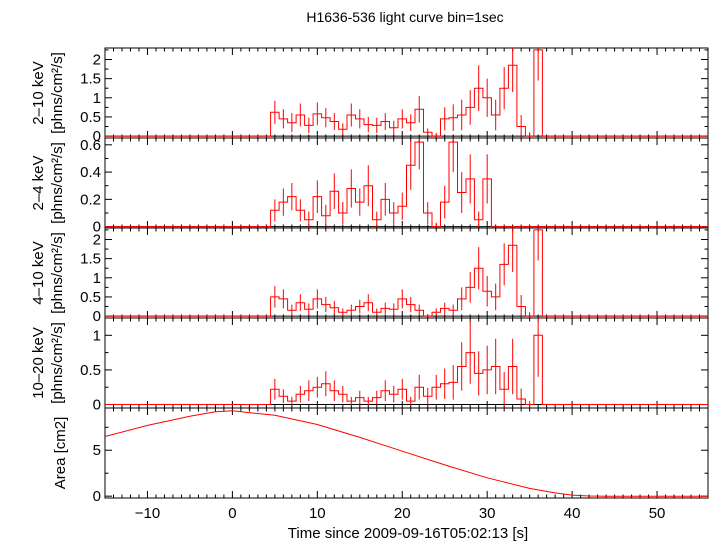 The width and height of the screenshot is (713, 541). Describe the element at coordinates (38, 182) in the screenshot. I see `y-axis-label-band: 2–4 keV` at that location.